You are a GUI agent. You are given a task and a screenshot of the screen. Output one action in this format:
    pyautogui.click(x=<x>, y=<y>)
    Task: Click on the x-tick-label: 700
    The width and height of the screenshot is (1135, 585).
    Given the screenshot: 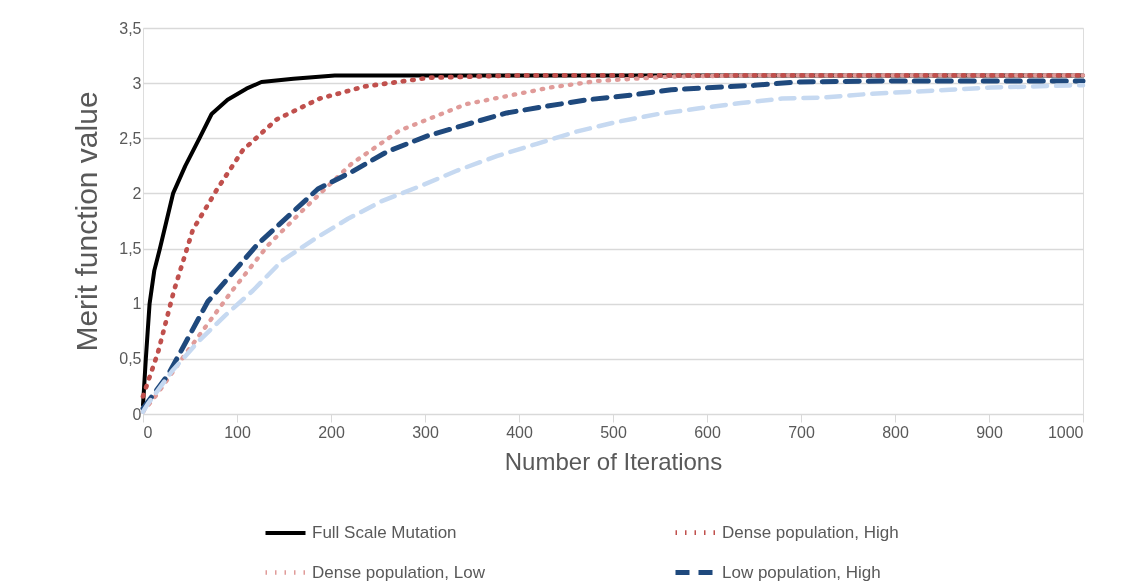 What is the action you would take?
    pyautogui.click(x=801, y=432)
    